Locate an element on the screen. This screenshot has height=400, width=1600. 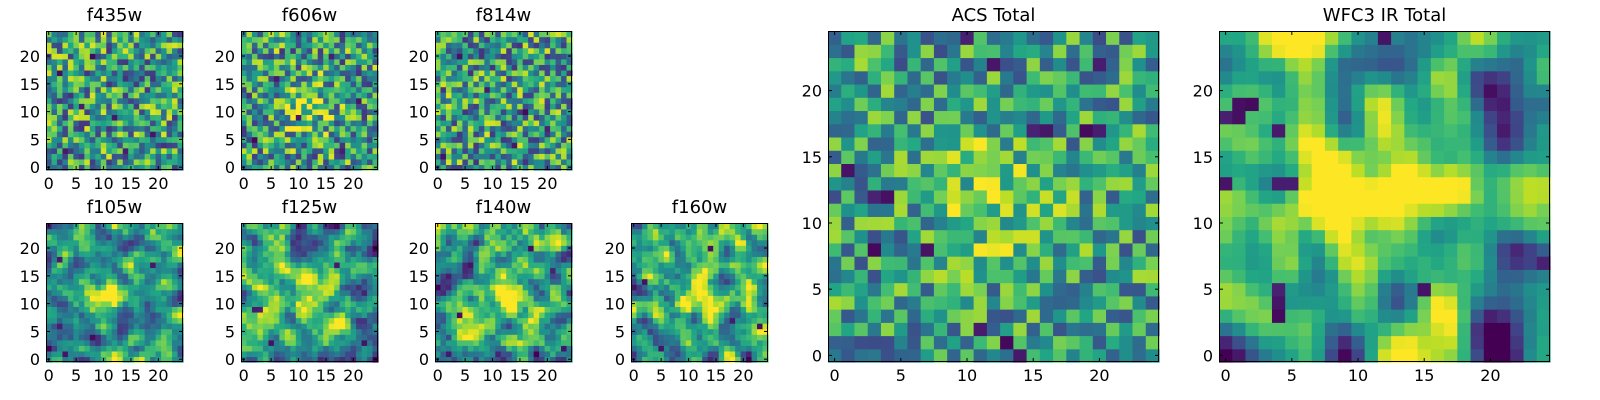
heatmap-cells is located at coordinates (115, 293).